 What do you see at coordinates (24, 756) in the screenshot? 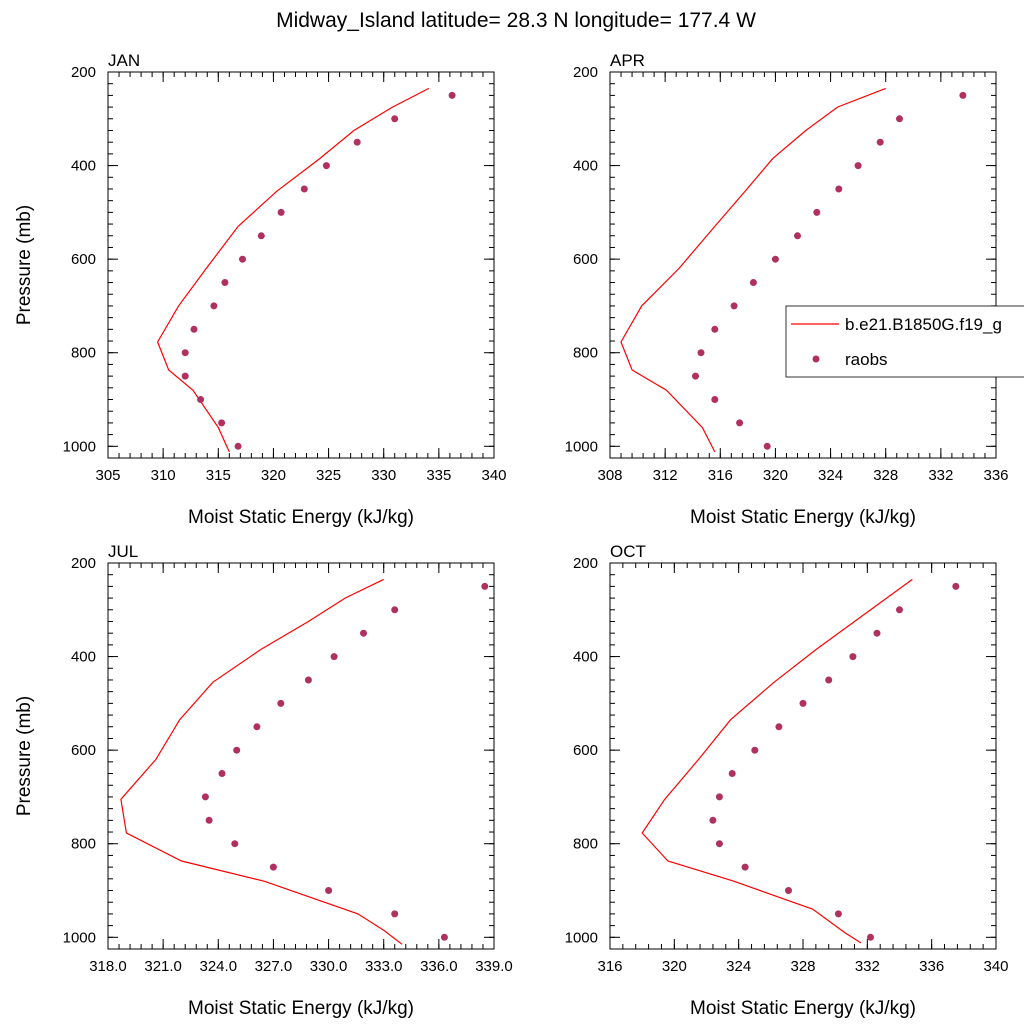
I see `y-axis-label: Pressure (mb)` at bounding box center [24, 756].